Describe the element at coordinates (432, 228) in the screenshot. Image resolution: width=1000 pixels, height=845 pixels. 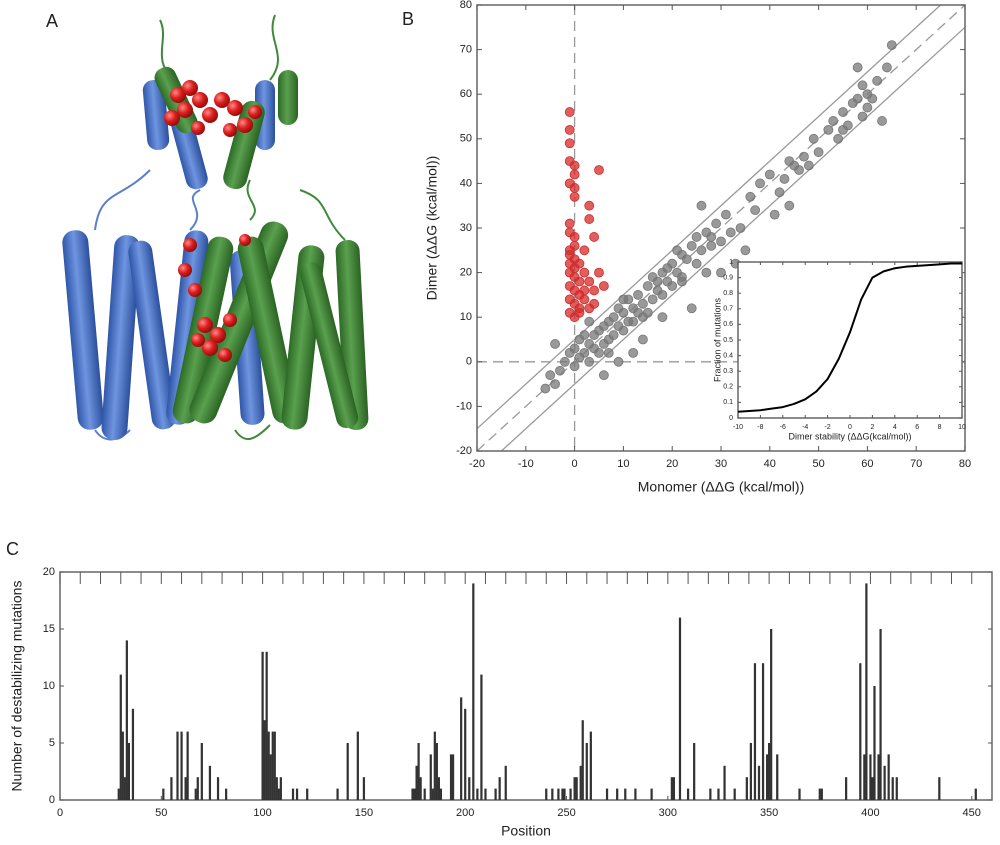
I see `y-axis-label: Dimer (ΔΔG (kcal/mol))` at that location.